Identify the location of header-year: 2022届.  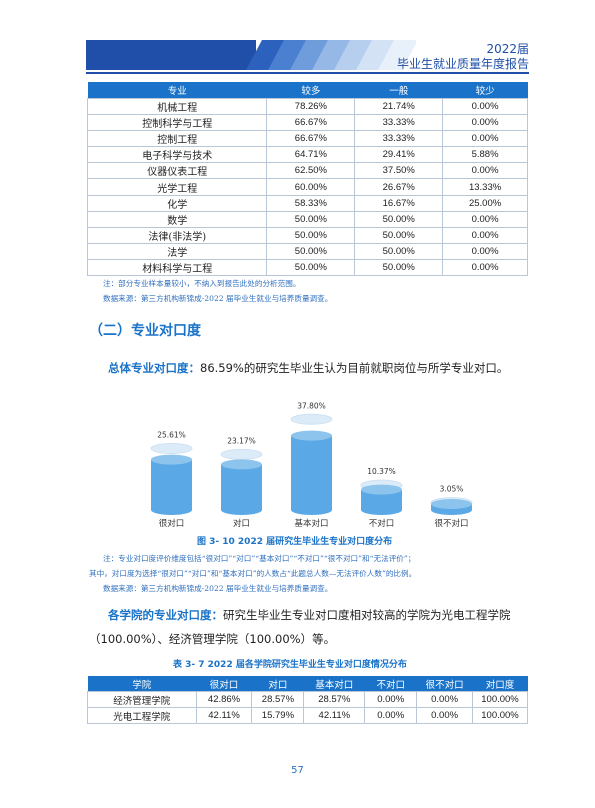
(507, 49).